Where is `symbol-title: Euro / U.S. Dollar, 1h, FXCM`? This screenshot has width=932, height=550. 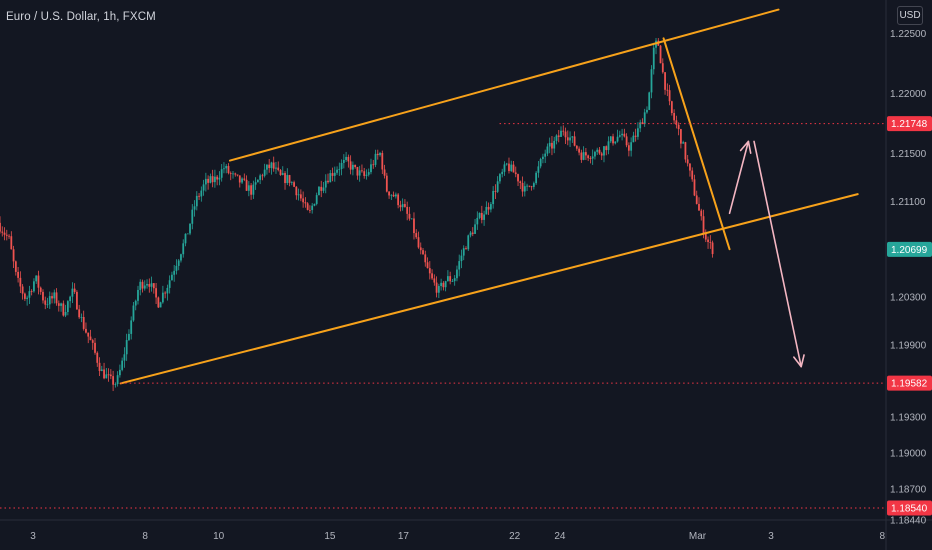
symbol-title: Euro / U.S. Dollar, 1h, FXCM is located at coordinates (81, 17).